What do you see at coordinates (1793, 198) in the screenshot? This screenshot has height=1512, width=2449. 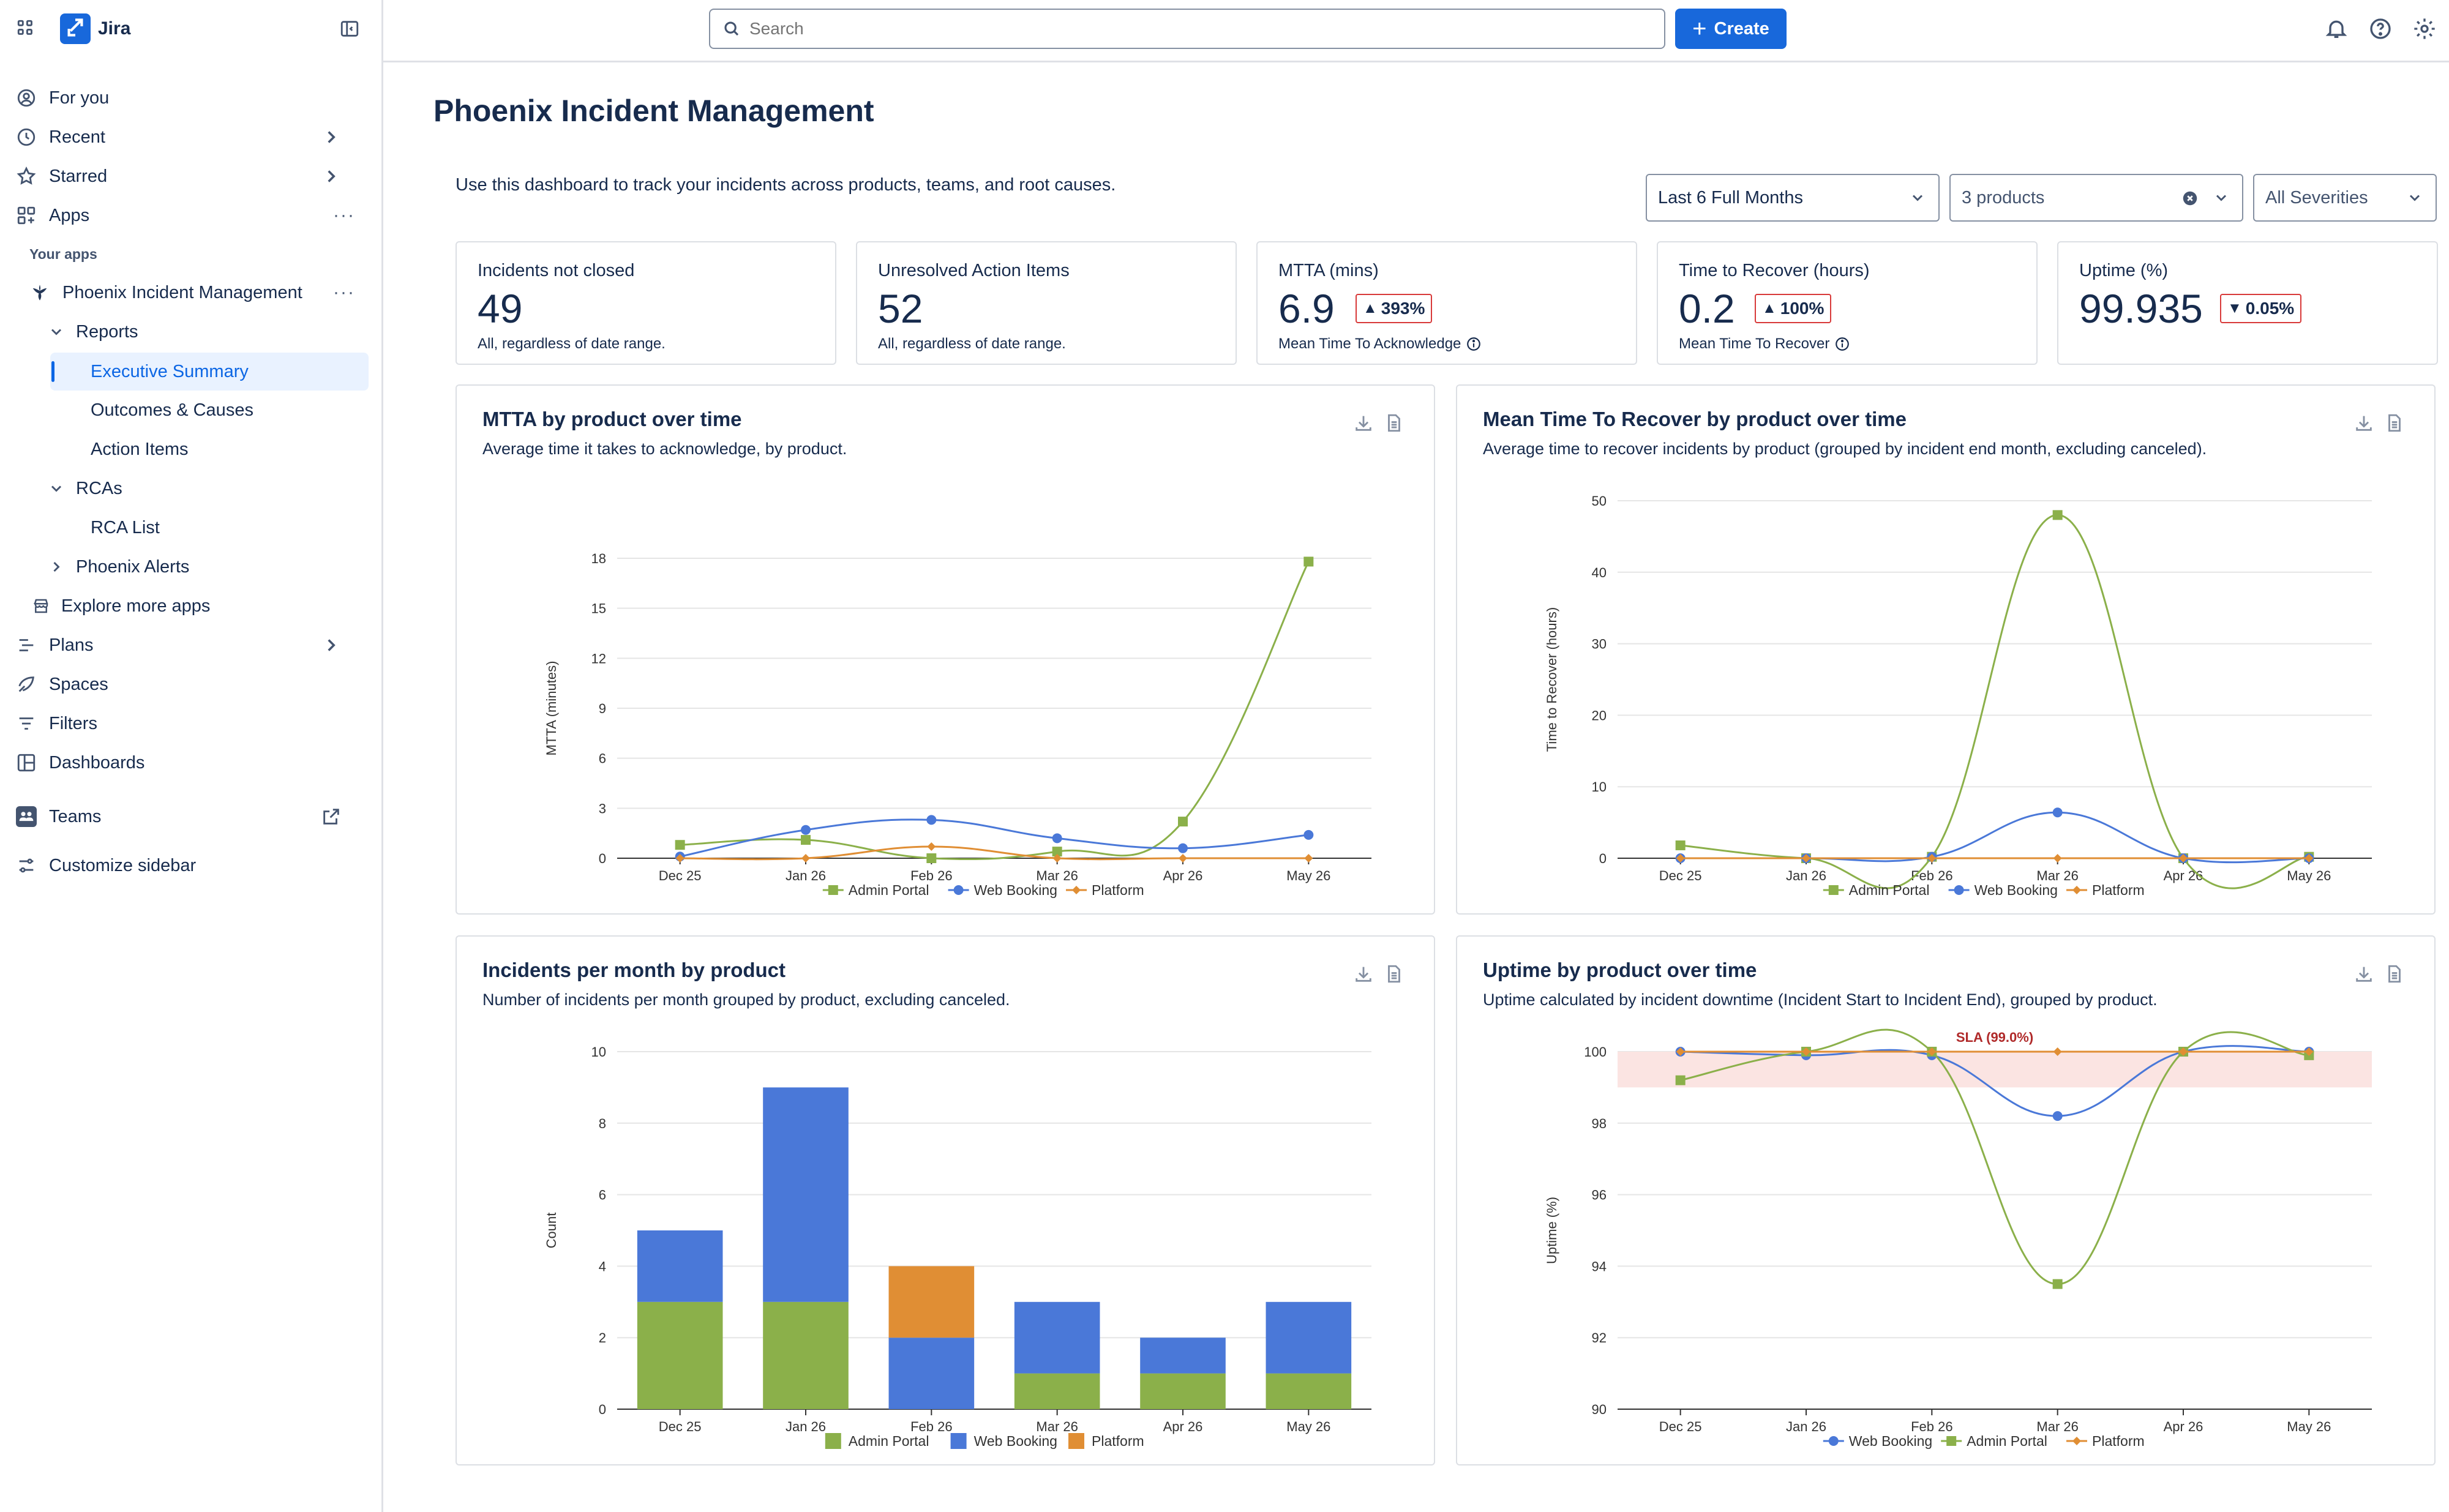 I see `date-range-select: Last 6 Full Months` at bounding box center [1793, 198].